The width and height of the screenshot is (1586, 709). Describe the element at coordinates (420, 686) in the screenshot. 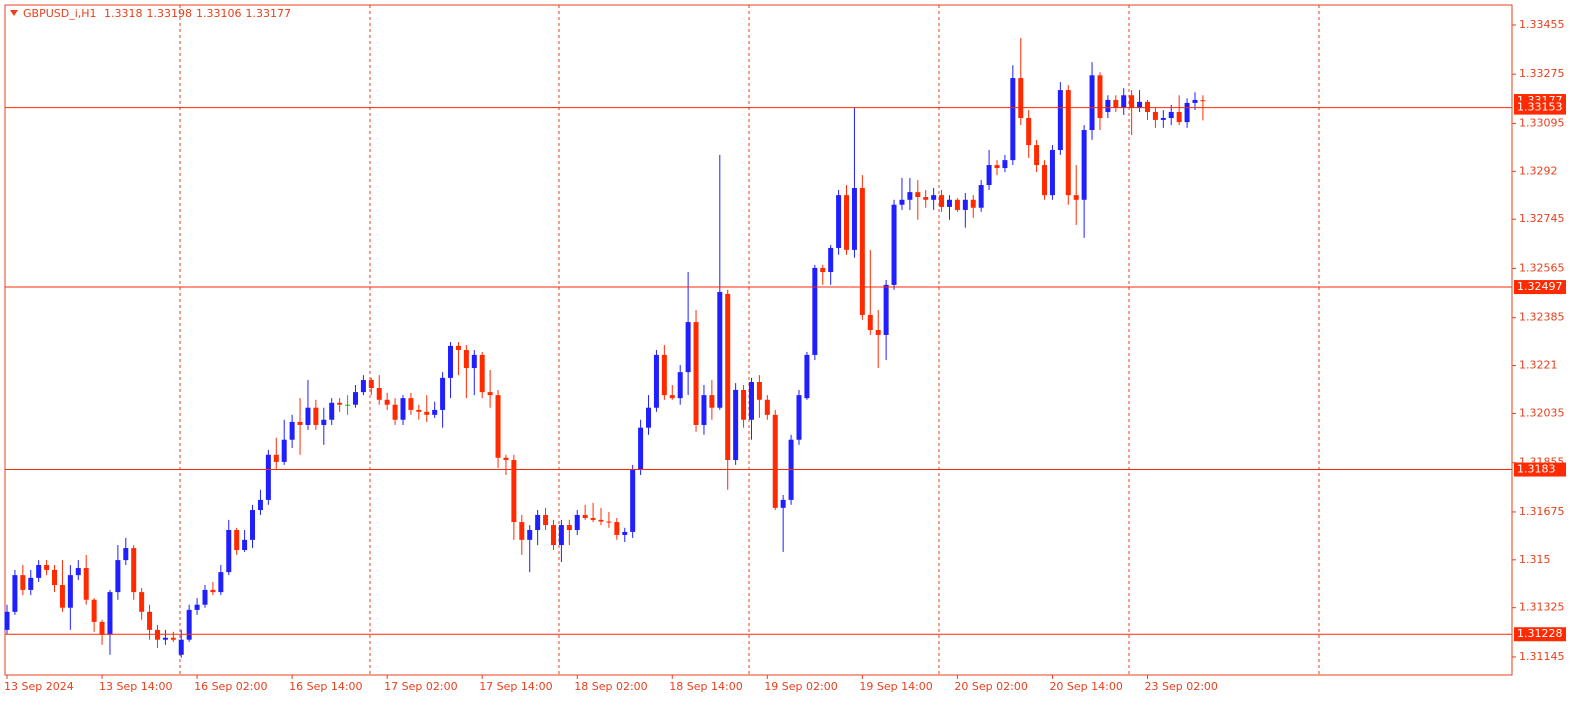

I see `x-tick-label: 17 Sep 02:00` at that location.